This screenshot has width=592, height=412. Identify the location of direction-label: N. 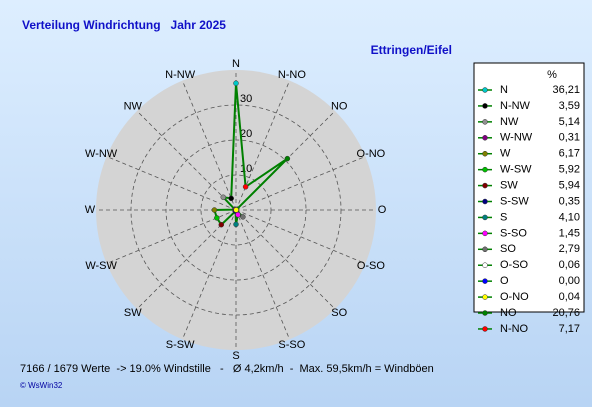
(236, 64).